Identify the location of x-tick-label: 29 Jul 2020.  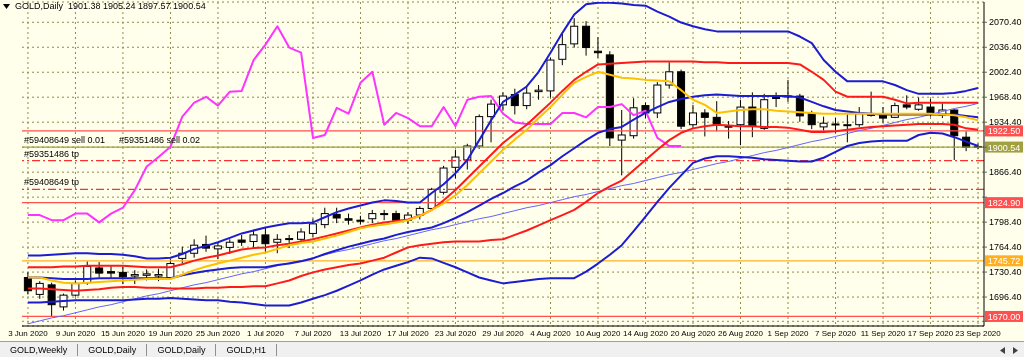
(503, 333).